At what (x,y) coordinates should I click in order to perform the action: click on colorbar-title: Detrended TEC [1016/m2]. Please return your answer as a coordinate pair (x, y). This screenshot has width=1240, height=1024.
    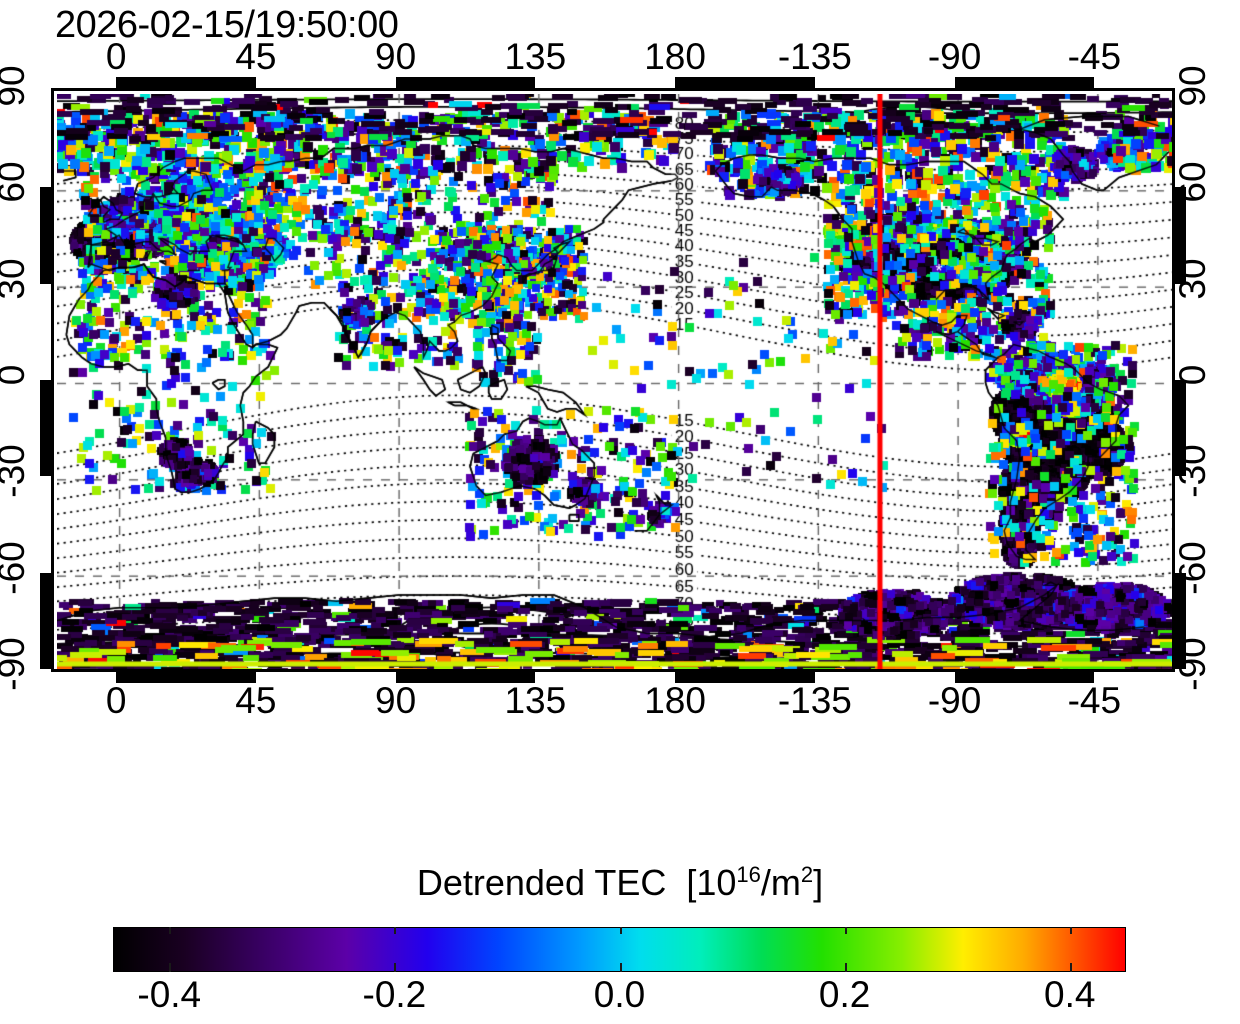
    Looking at the image, I should click on (620, 883).